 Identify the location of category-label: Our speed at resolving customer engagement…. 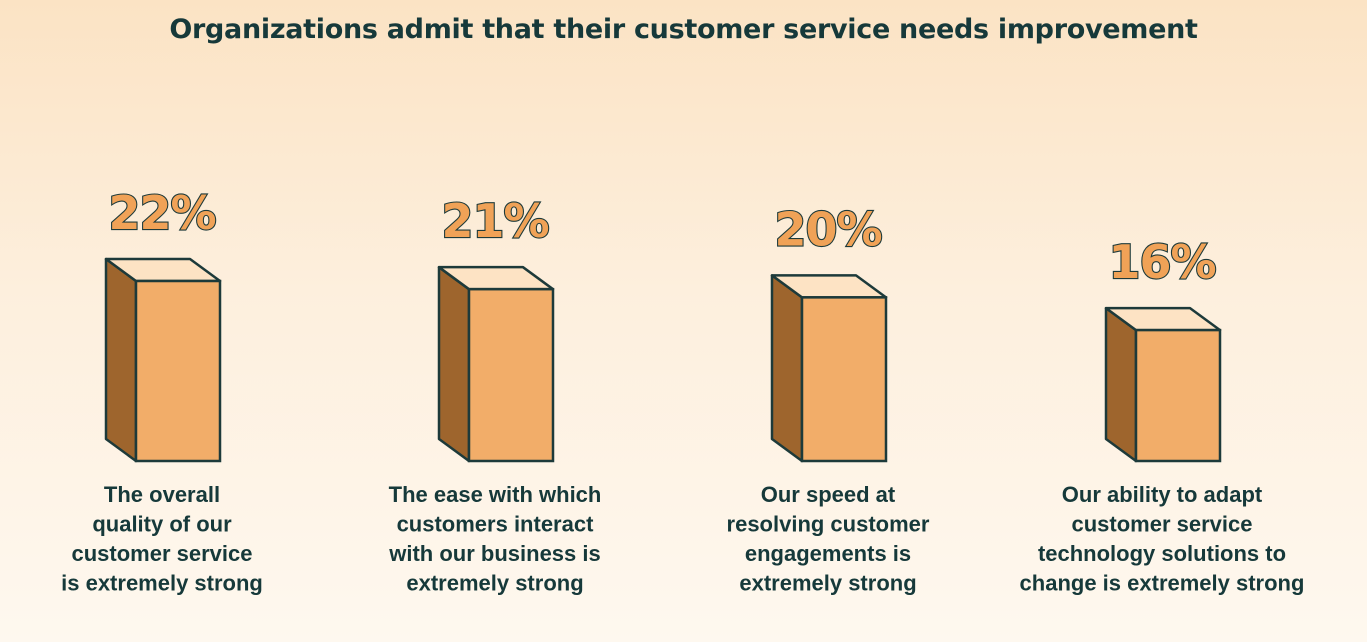
(828, 539).